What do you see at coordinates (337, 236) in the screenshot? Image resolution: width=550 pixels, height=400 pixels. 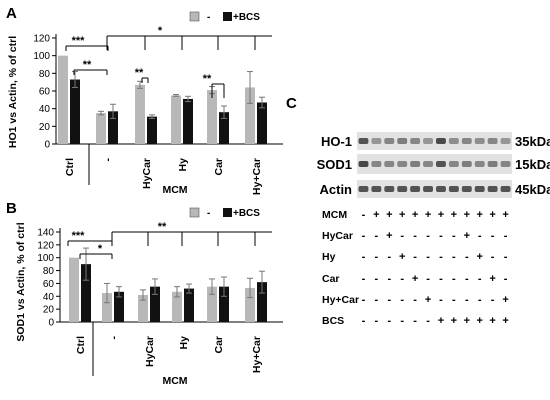 I see `blot-condition-label: HyCar` at bounding box center [337, 236].